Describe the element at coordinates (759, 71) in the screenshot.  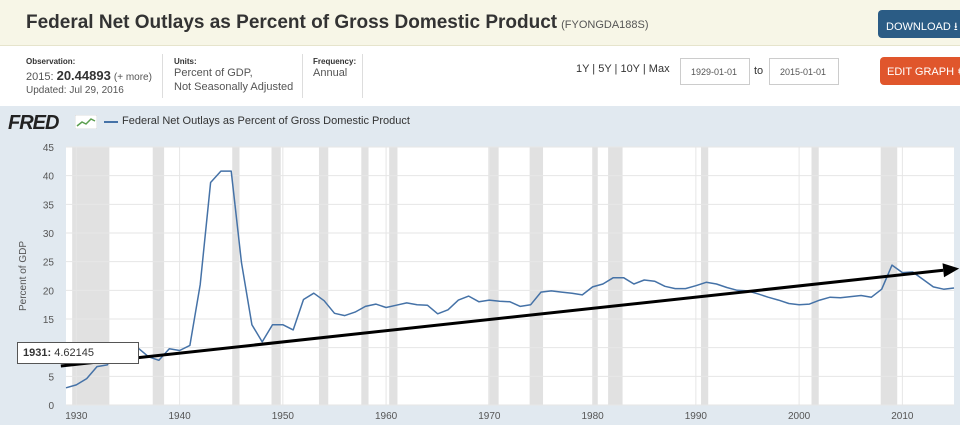
I see `to-label: to` at that location.